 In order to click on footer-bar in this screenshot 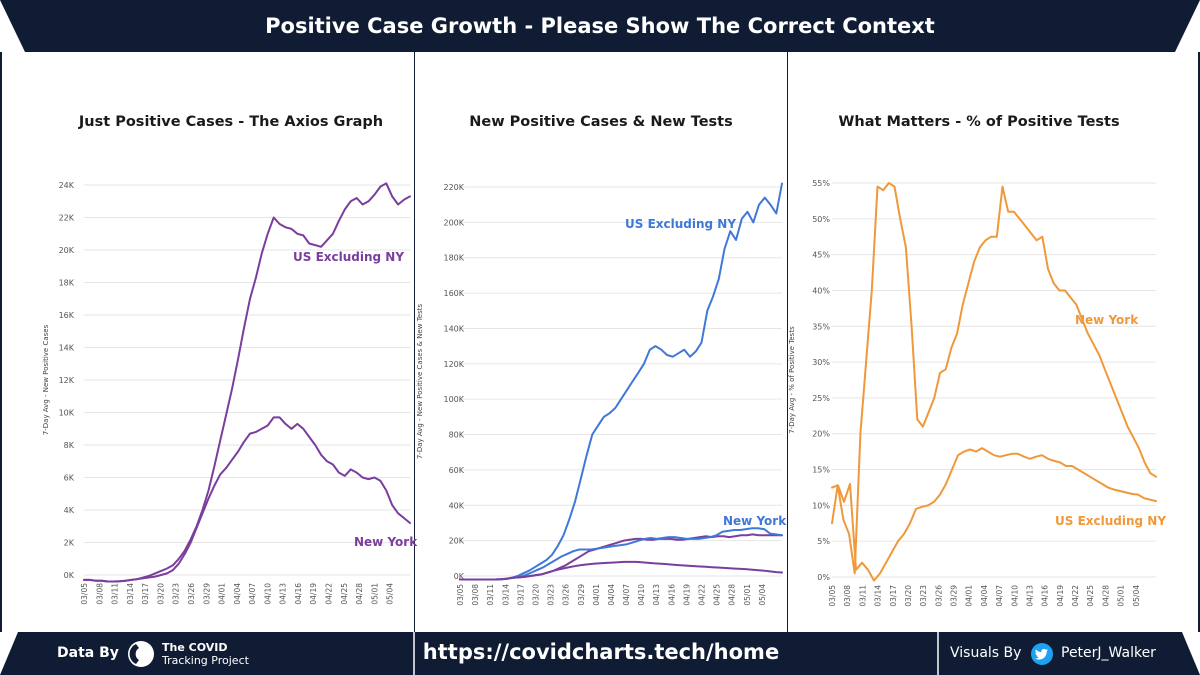, I will do `click(600, 653)`.